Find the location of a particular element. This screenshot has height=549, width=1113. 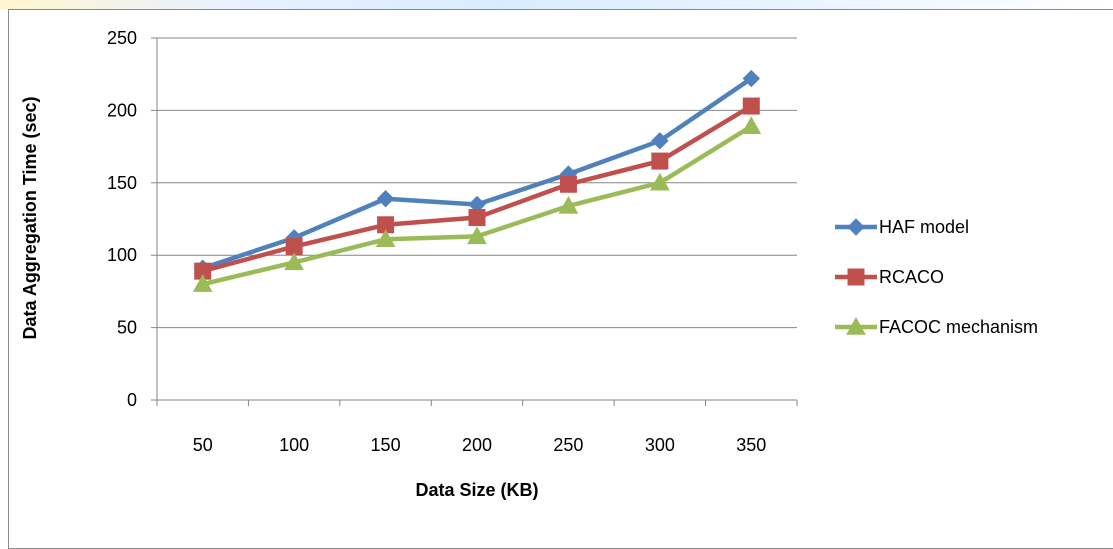

legend: HAF model RCACO FACOC mechanism is located at coordinates (936, 277).